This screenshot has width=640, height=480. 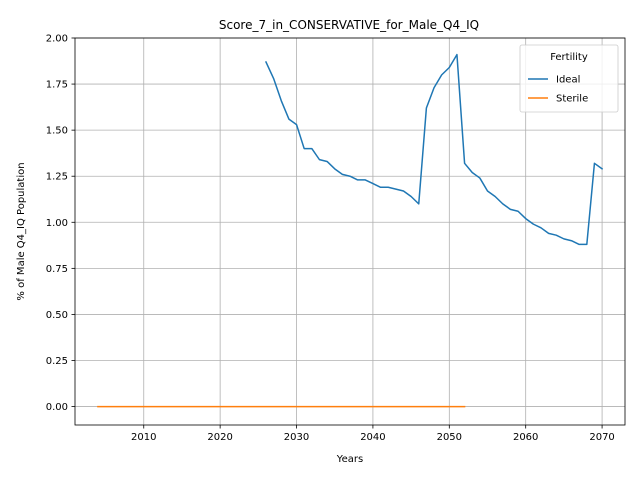 I want to click on y-tick-label: 1.50, so click(x=57, y=131).